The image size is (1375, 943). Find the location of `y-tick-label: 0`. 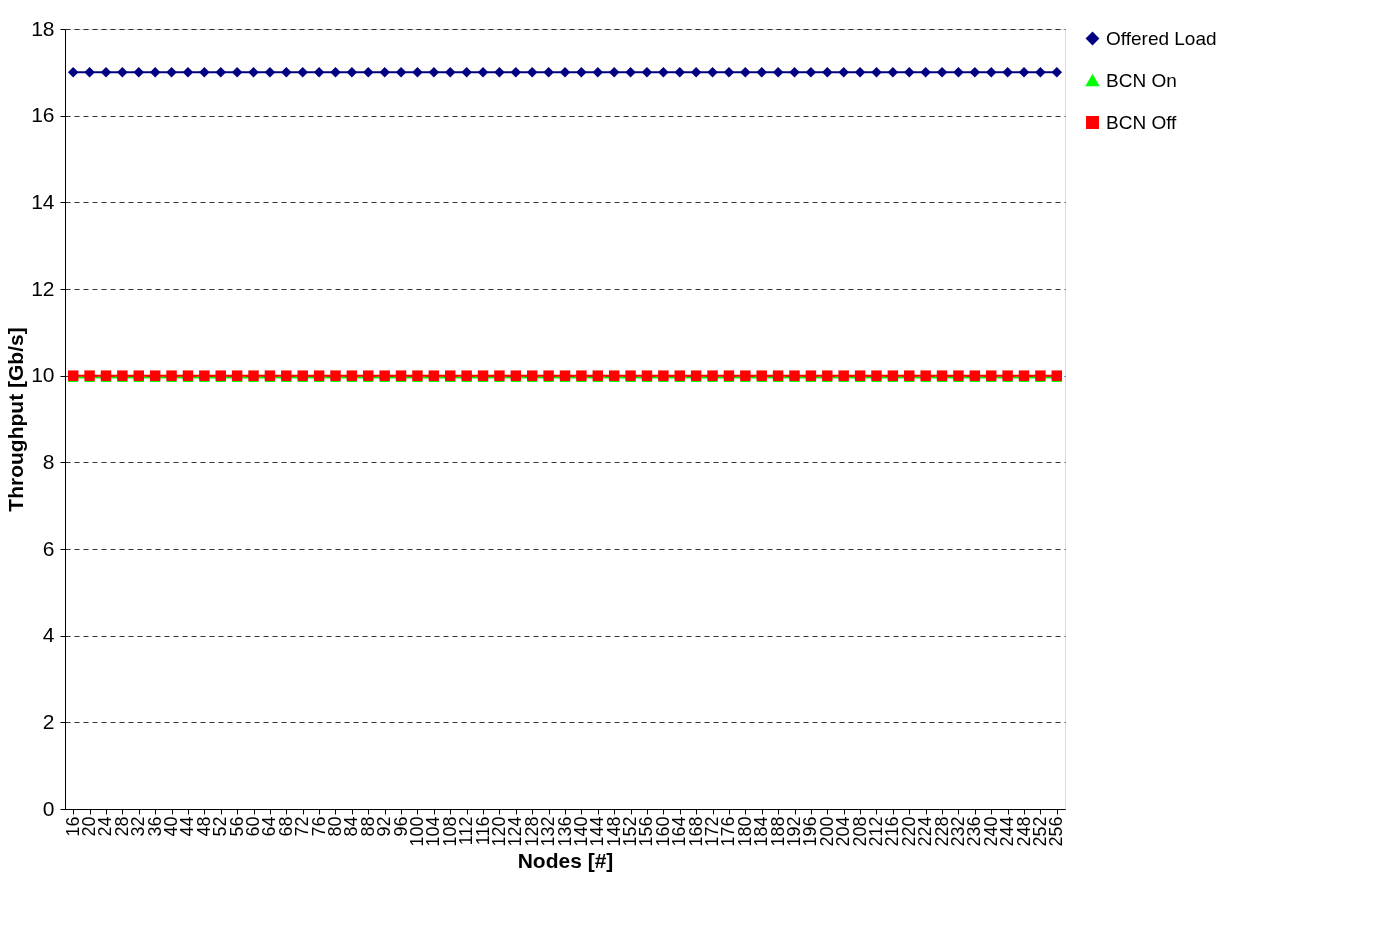

y-tick-label: 0 is located at coordinates (48, 808).